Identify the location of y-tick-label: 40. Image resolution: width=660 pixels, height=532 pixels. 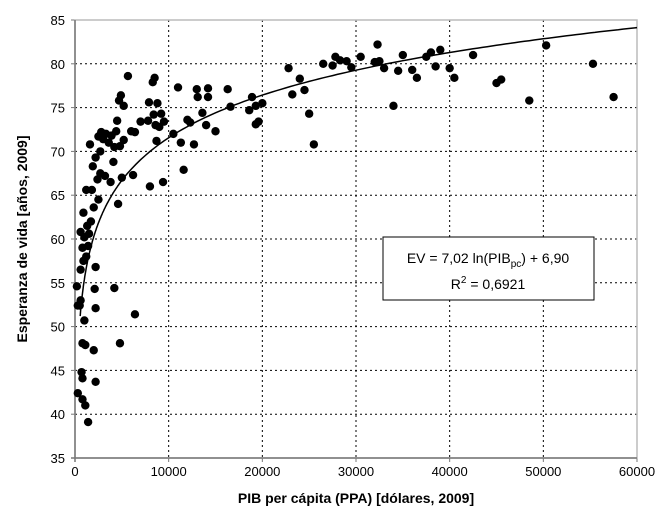
(58, 414).